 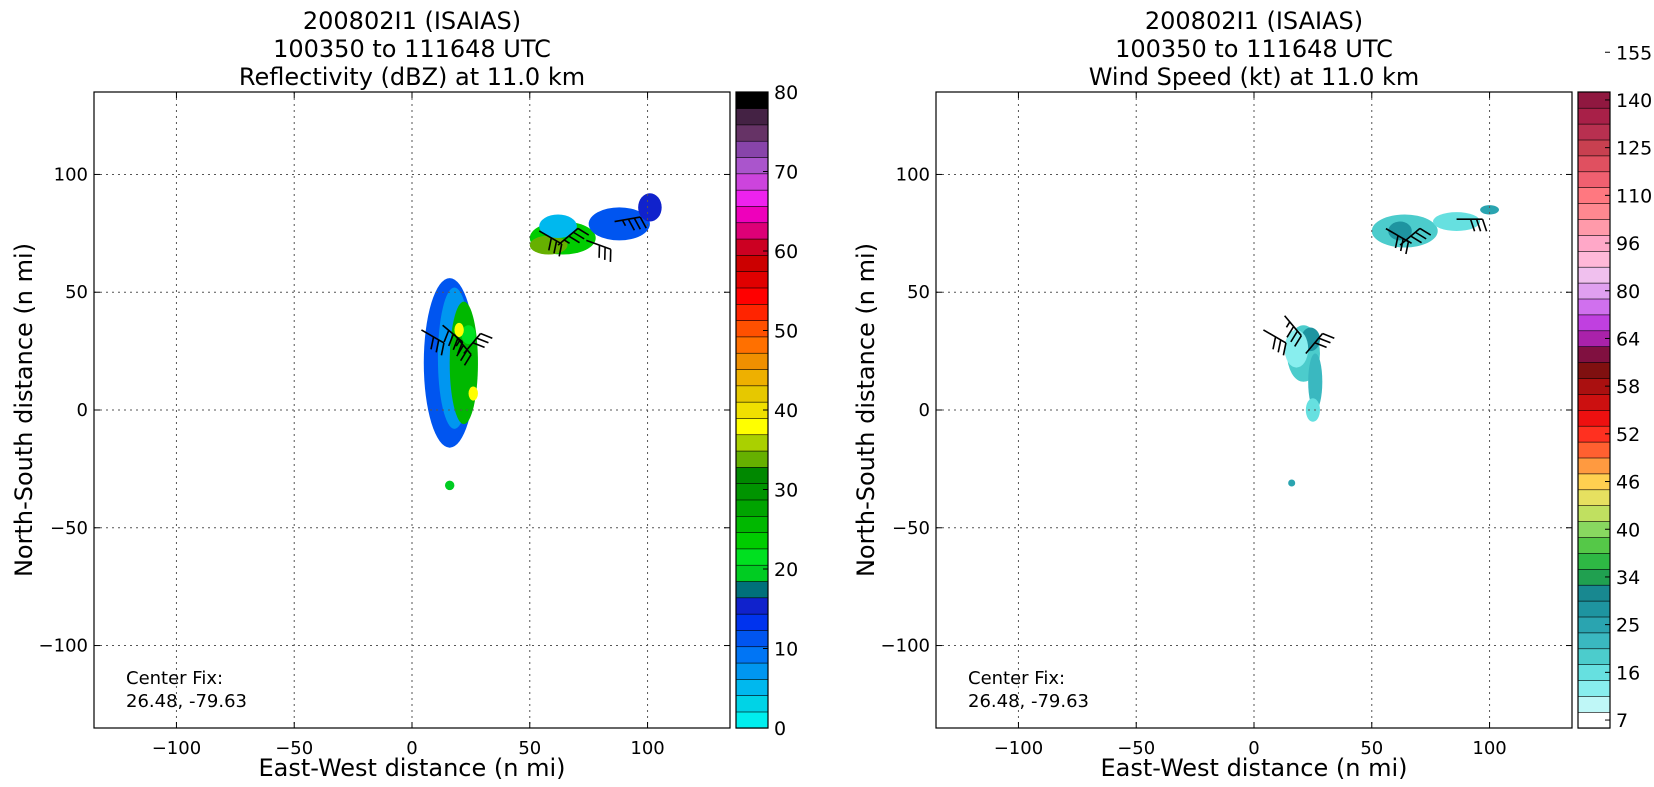 I want to click on colorbar-label: 0, so click(x=780, y=729).